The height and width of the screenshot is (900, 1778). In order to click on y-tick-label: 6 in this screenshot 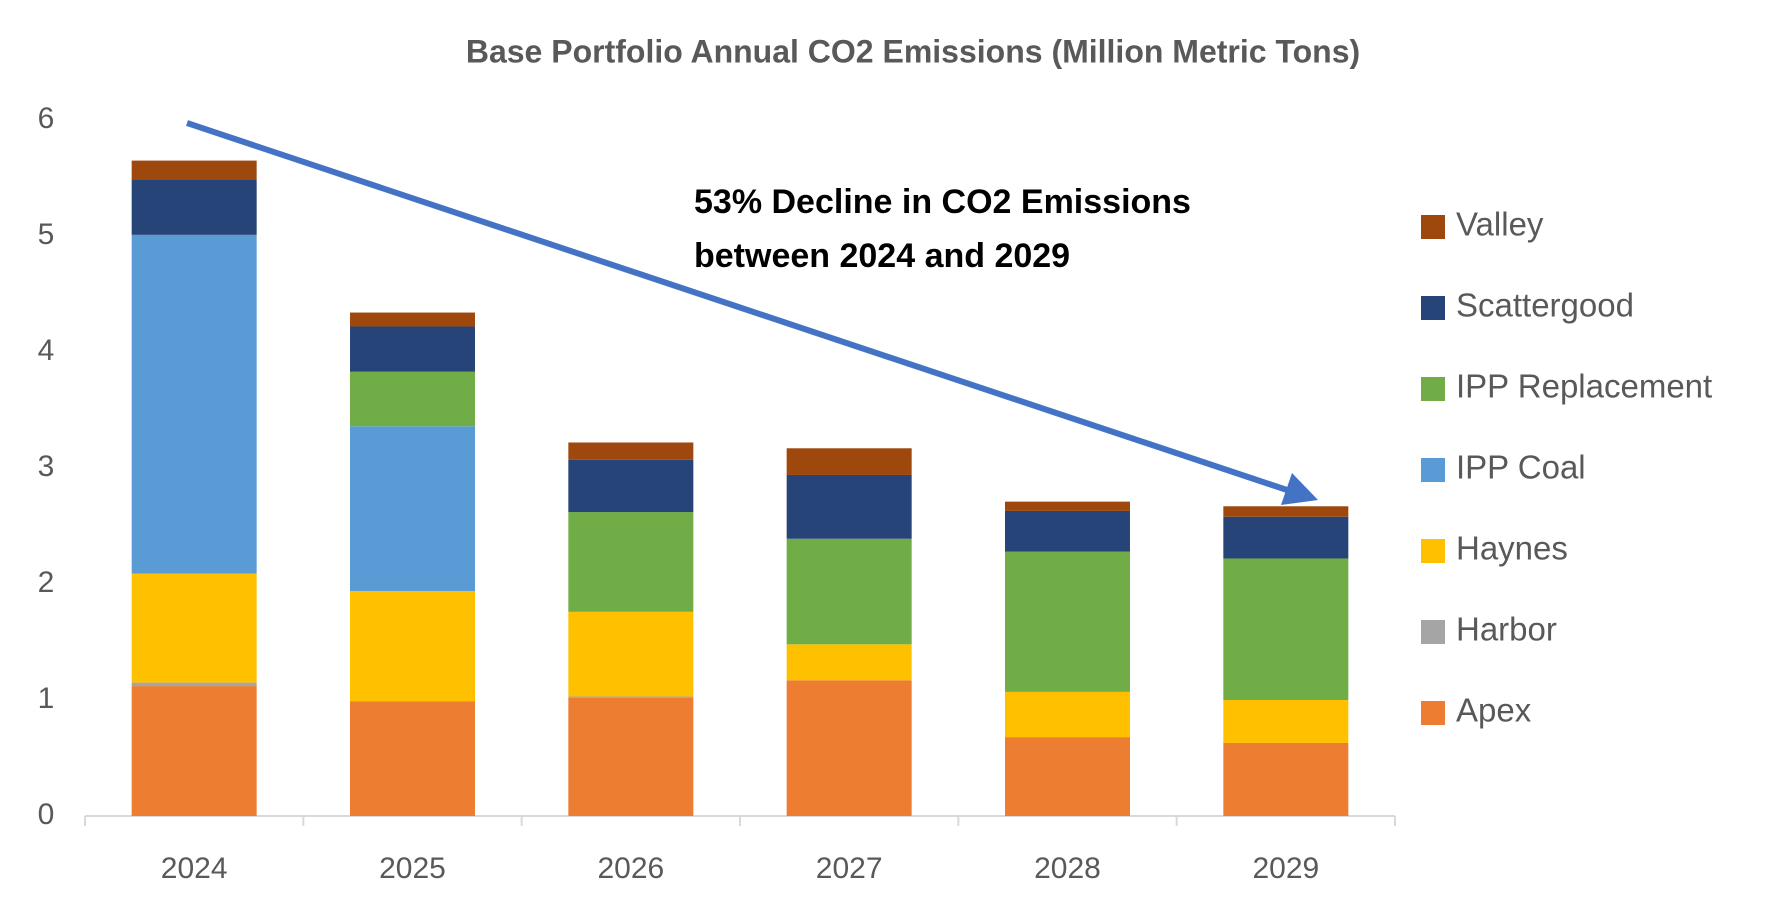, I will do `click(46, 118)`.